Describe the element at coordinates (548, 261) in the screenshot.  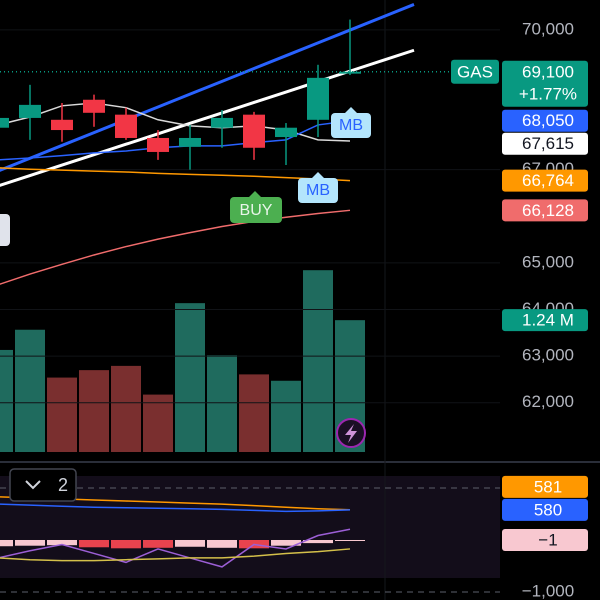
I see `y-tick-label: 65,000` at that location.